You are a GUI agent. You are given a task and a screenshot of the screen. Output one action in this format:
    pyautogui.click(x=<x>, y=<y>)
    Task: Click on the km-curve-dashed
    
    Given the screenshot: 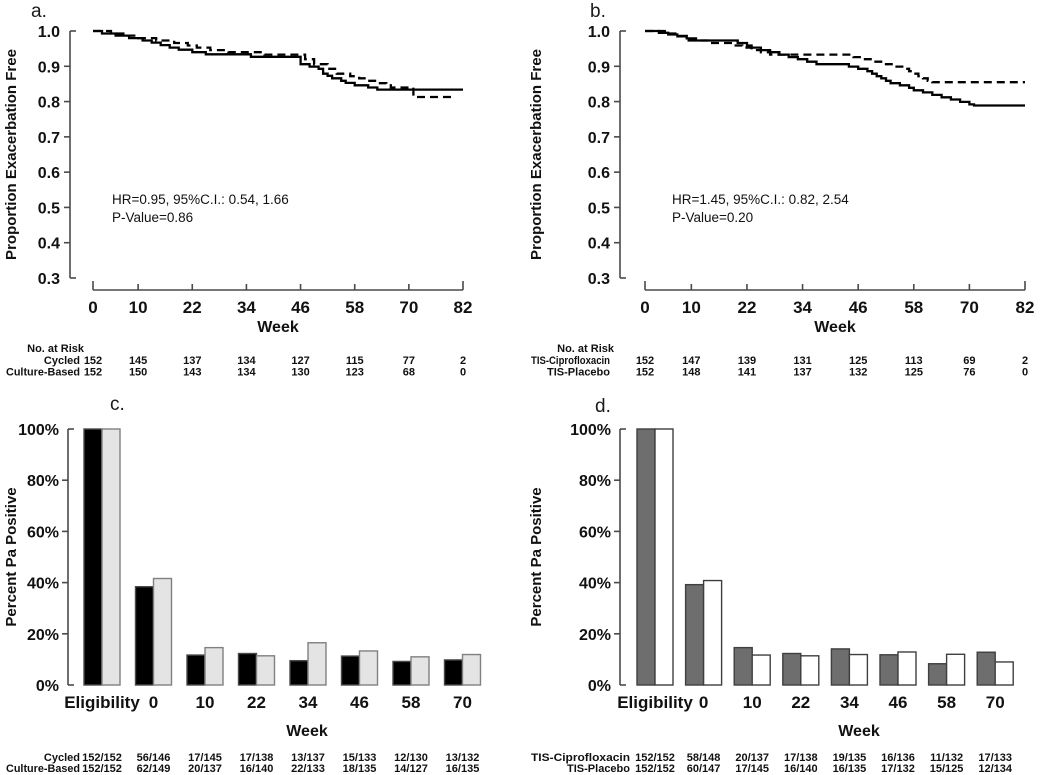 What is the action you would take?
    pyautogui.click(x=835, y=56)
    